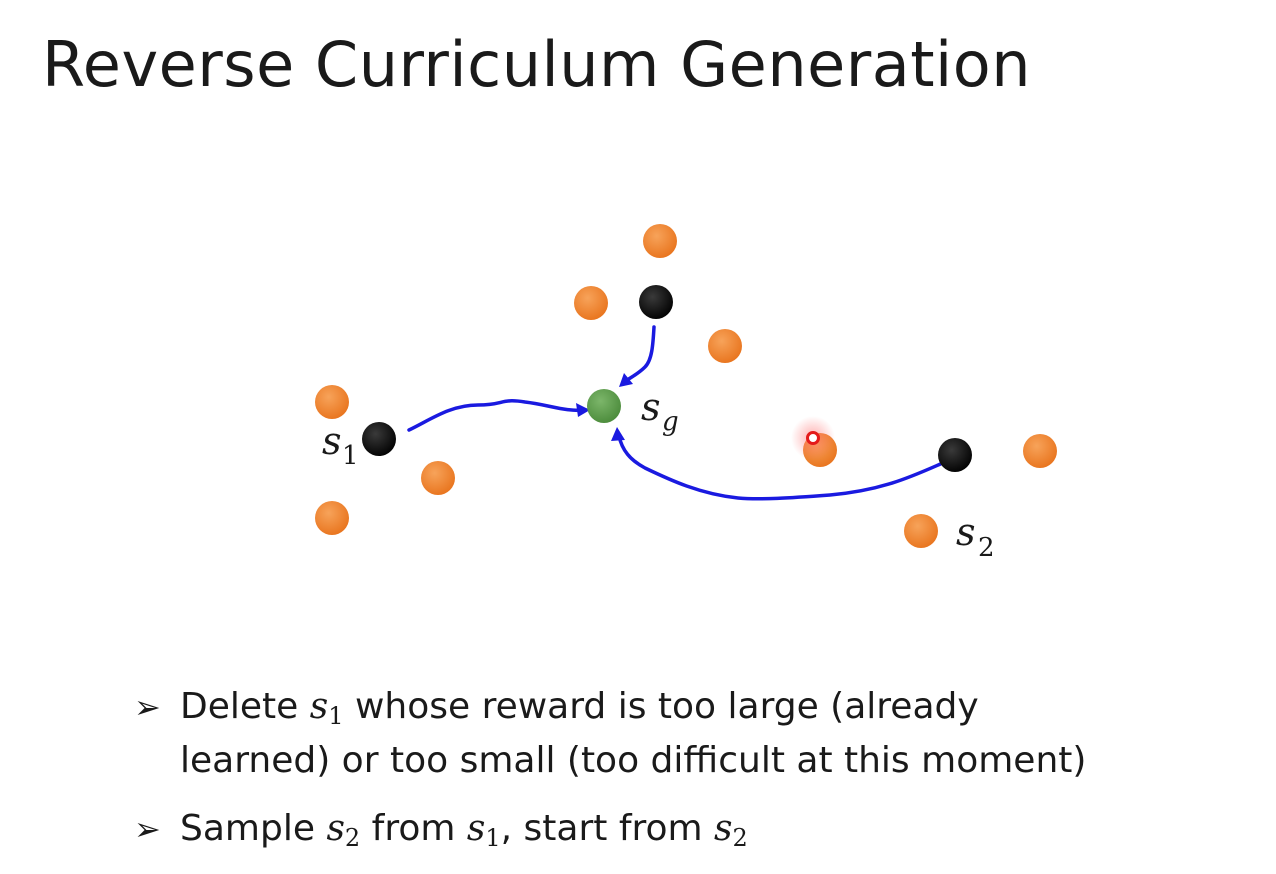 Image resolution: width=1276 pixels, height=874 pixels. I want to click on goal-state-dot, so click(604, 406).